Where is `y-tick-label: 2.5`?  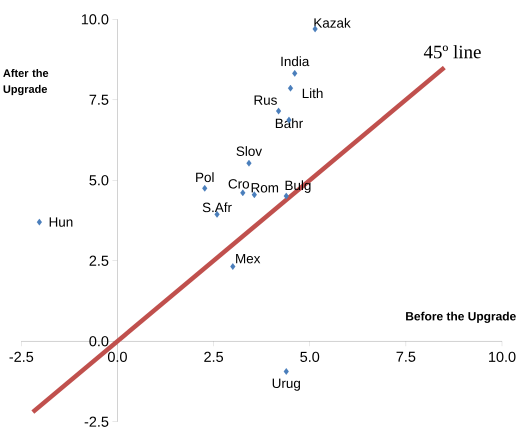 y-tick-label: 2.5 is located at coordinates (99, 261).